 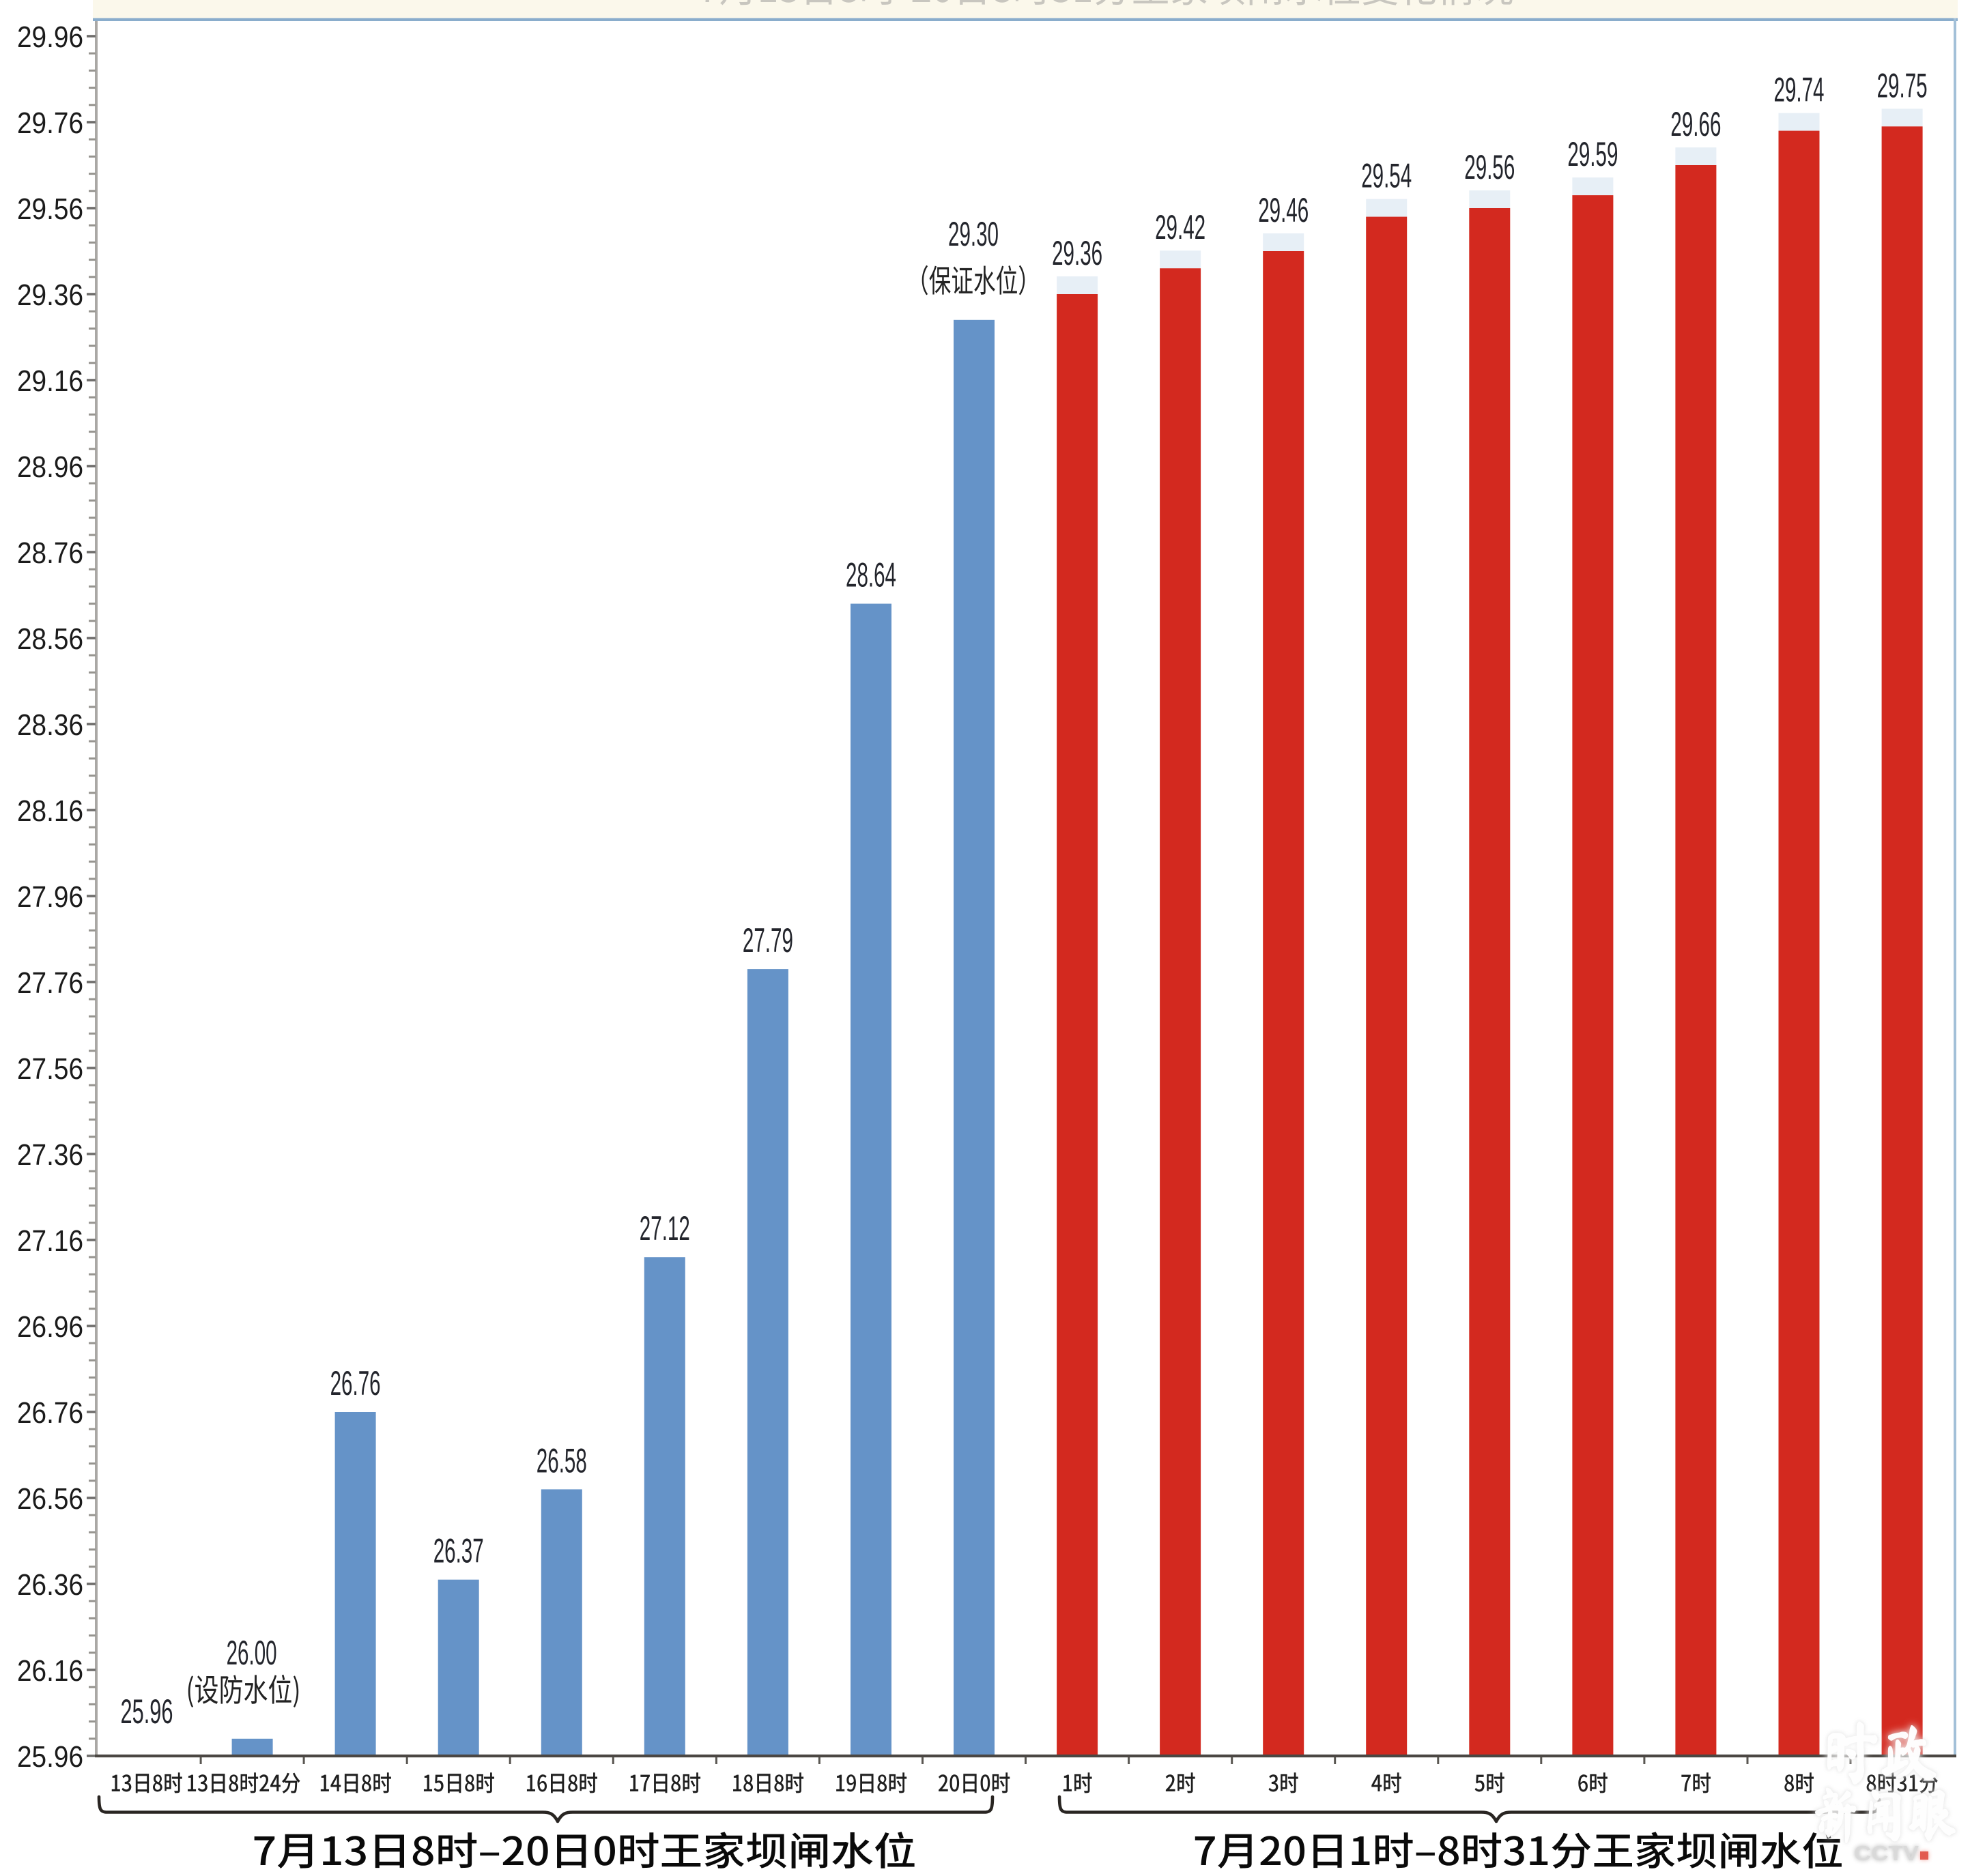 What do you see at coordinates (665, 1228) in the screenshot?
I see `svg-text: 27.12` at bounding box center [665, 1228].